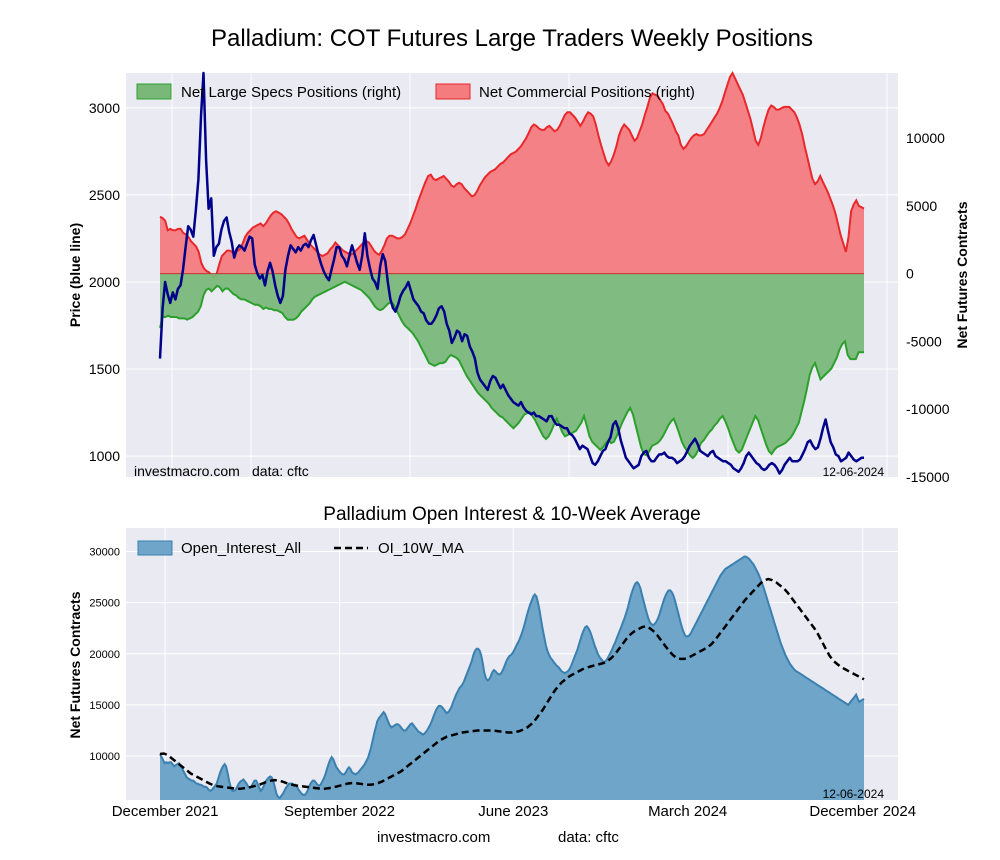 This screenshot has width=1000, height=860. I want to click on net-contracts-tick-label: -10000, so click(928, 409).